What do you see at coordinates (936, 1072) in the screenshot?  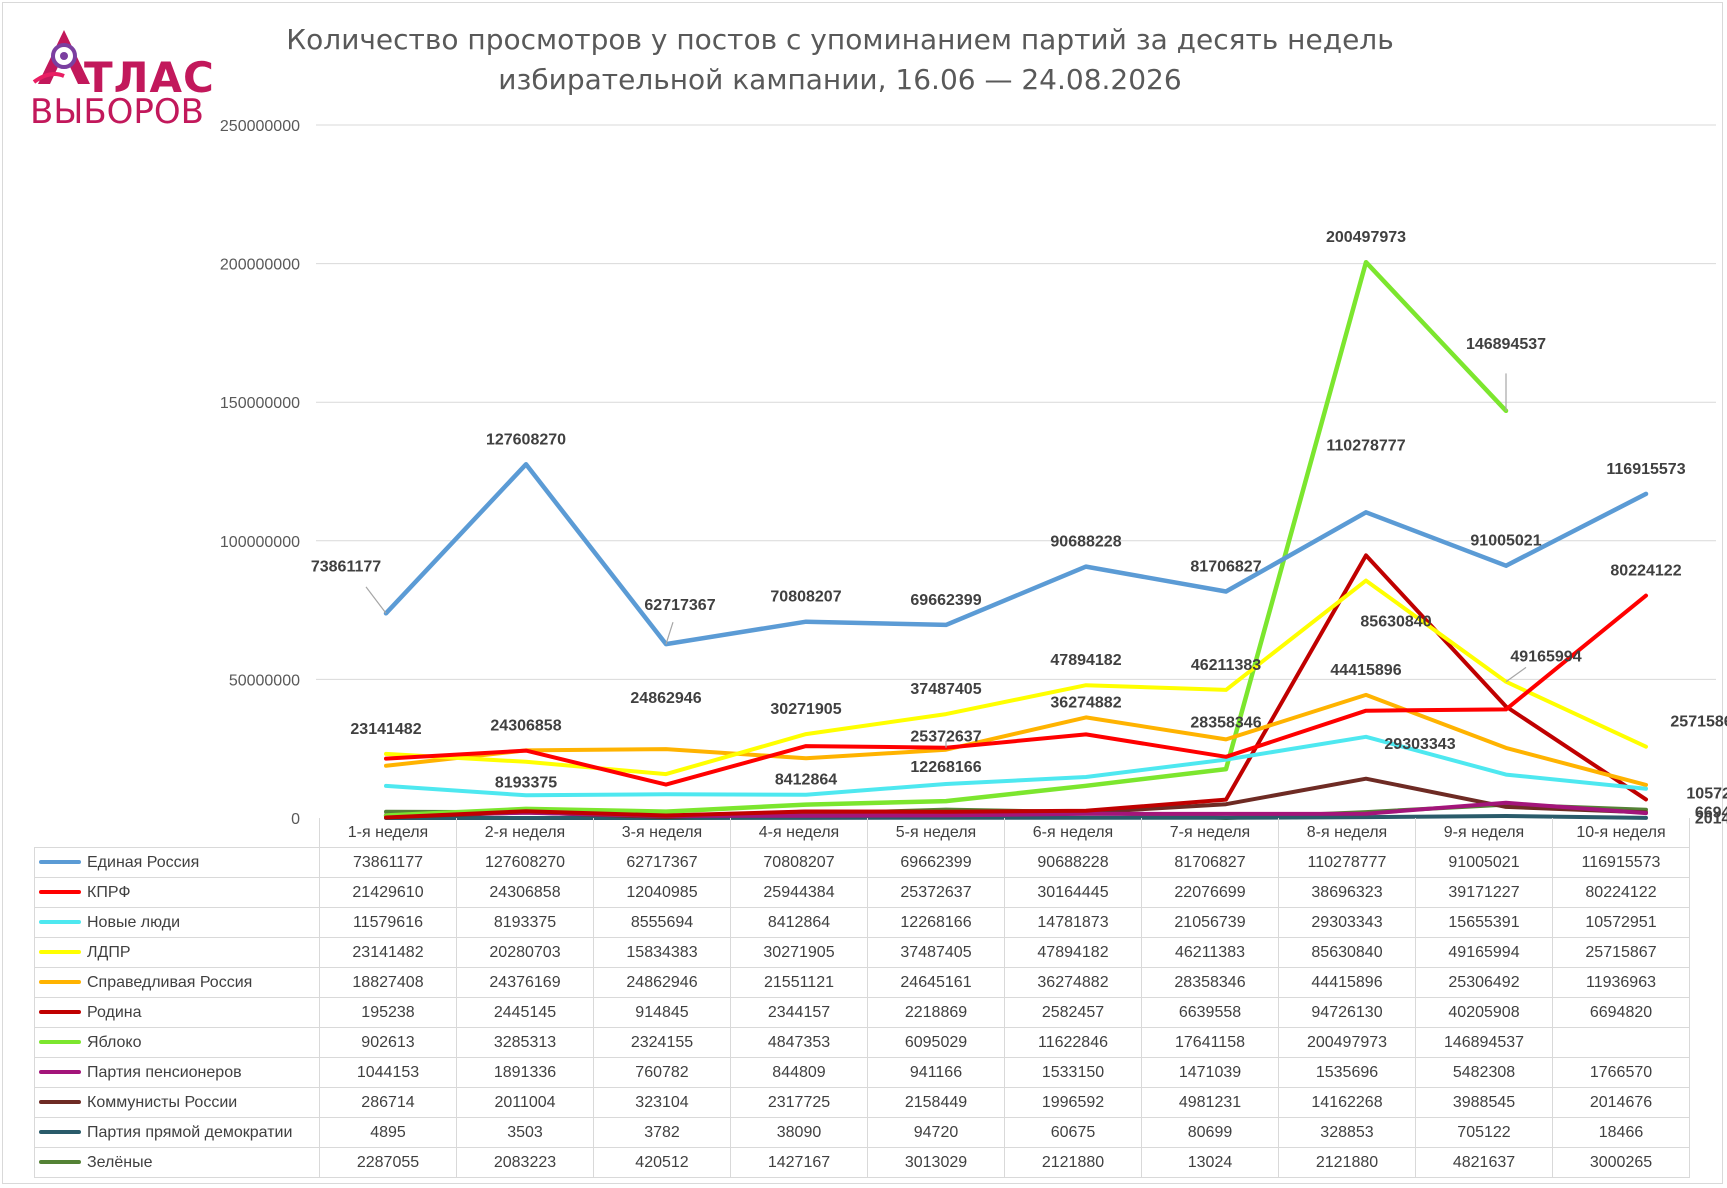 I see `table-cell: 941166` at bounding box center [936, 1072].